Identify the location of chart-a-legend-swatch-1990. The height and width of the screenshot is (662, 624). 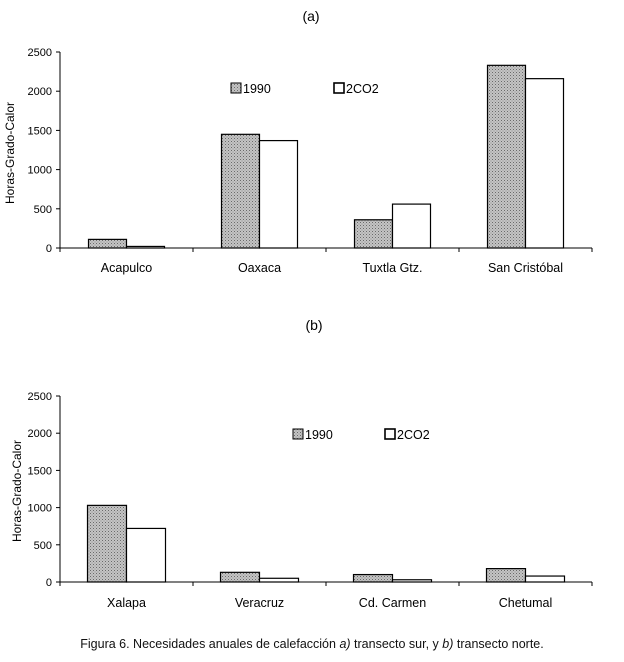
(236, 88).